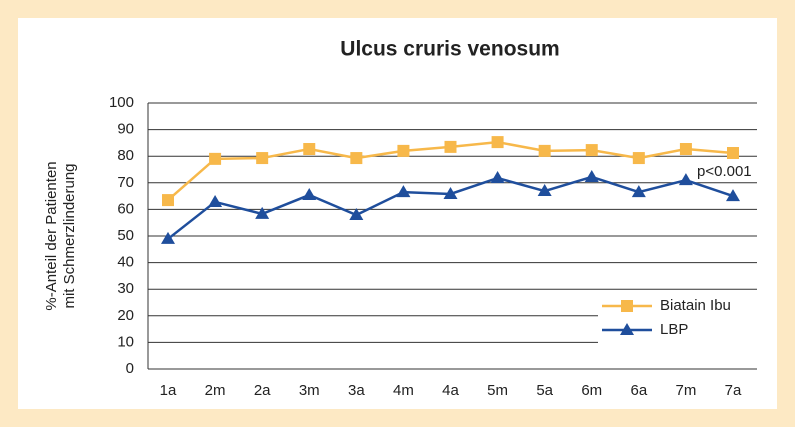 The width and height of the screenshot is (795, 427). Describe the element at coordinates (724, 171) in the screenshot. I see `annotation: p<0.001` at that location.